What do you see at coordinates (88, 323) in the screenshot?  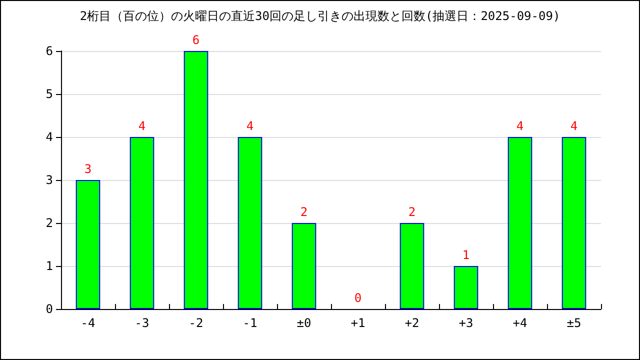 I see `x-tick-label: -4` at bounding box center [88, 323].